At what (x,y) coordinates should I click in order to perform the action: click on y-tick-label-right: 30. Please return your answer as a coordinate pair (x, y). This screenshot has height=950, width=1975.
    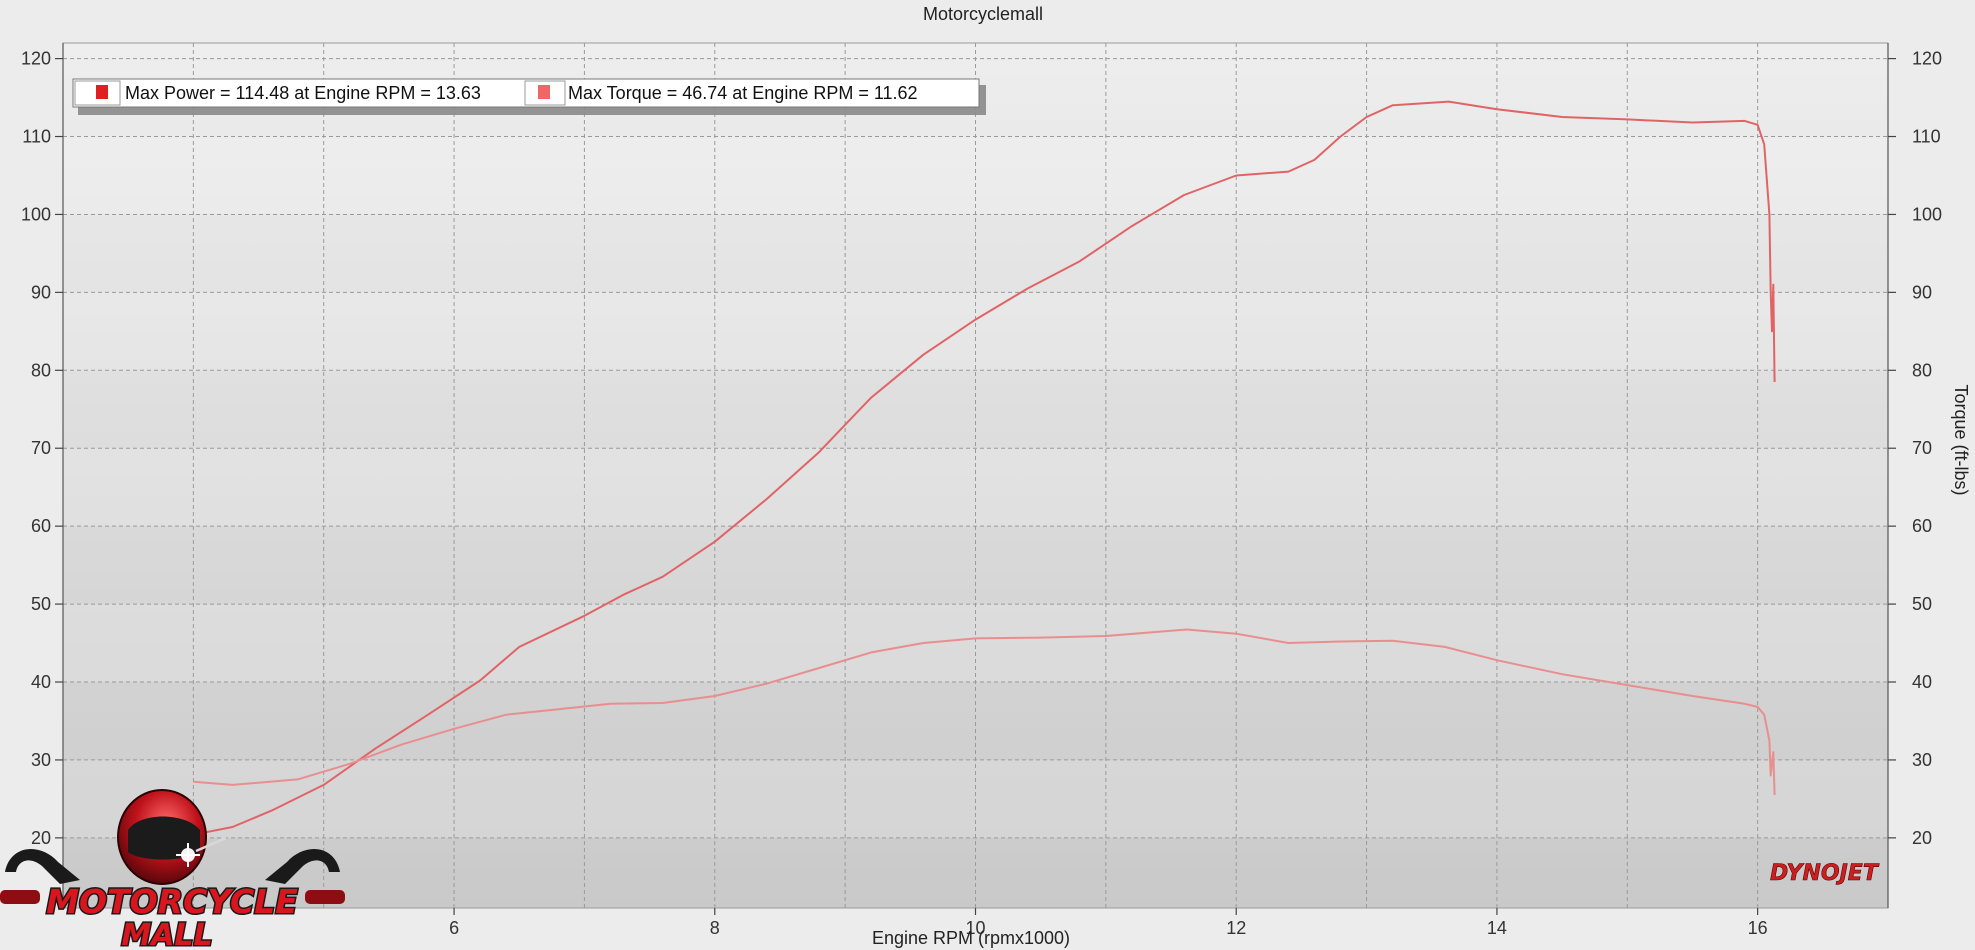
    Looking at the image, I should click on (1922, 760).